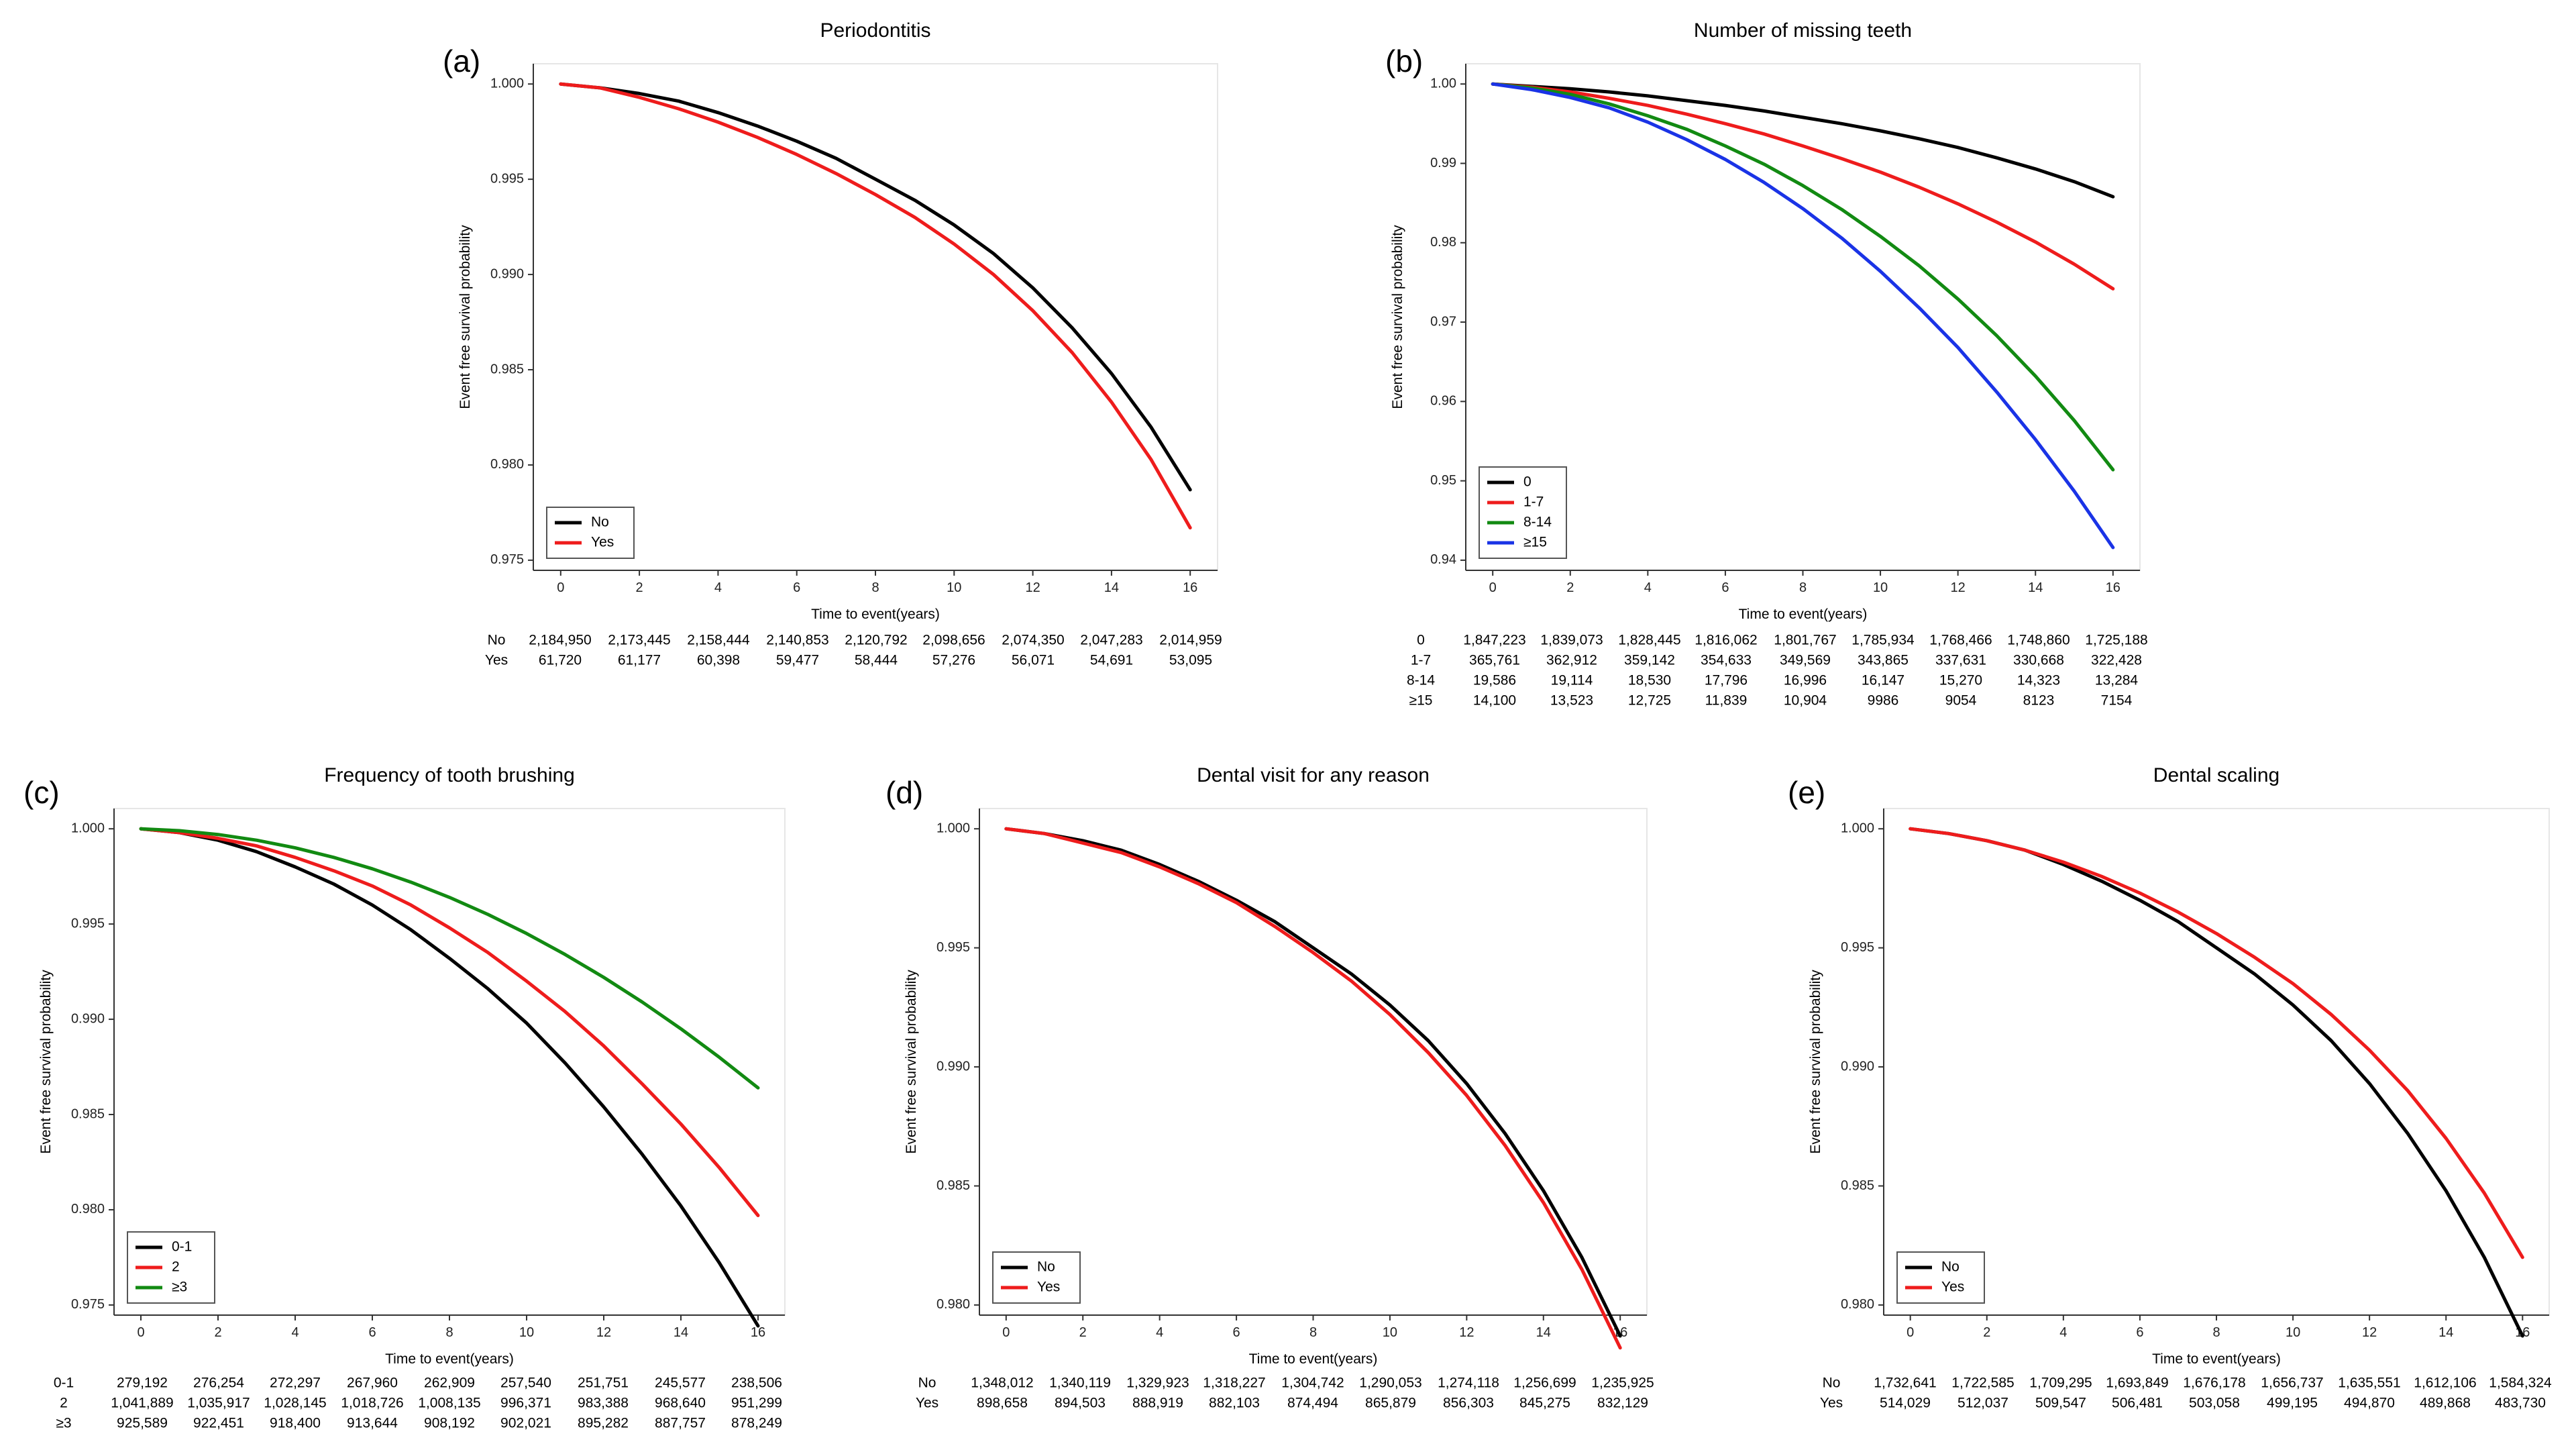 This screenshot has height=1452, width=2576. What do you see at coordinates (461, 62) in the screenshot?
I see `panel-label: (a)` at bounding box center [461, 62].